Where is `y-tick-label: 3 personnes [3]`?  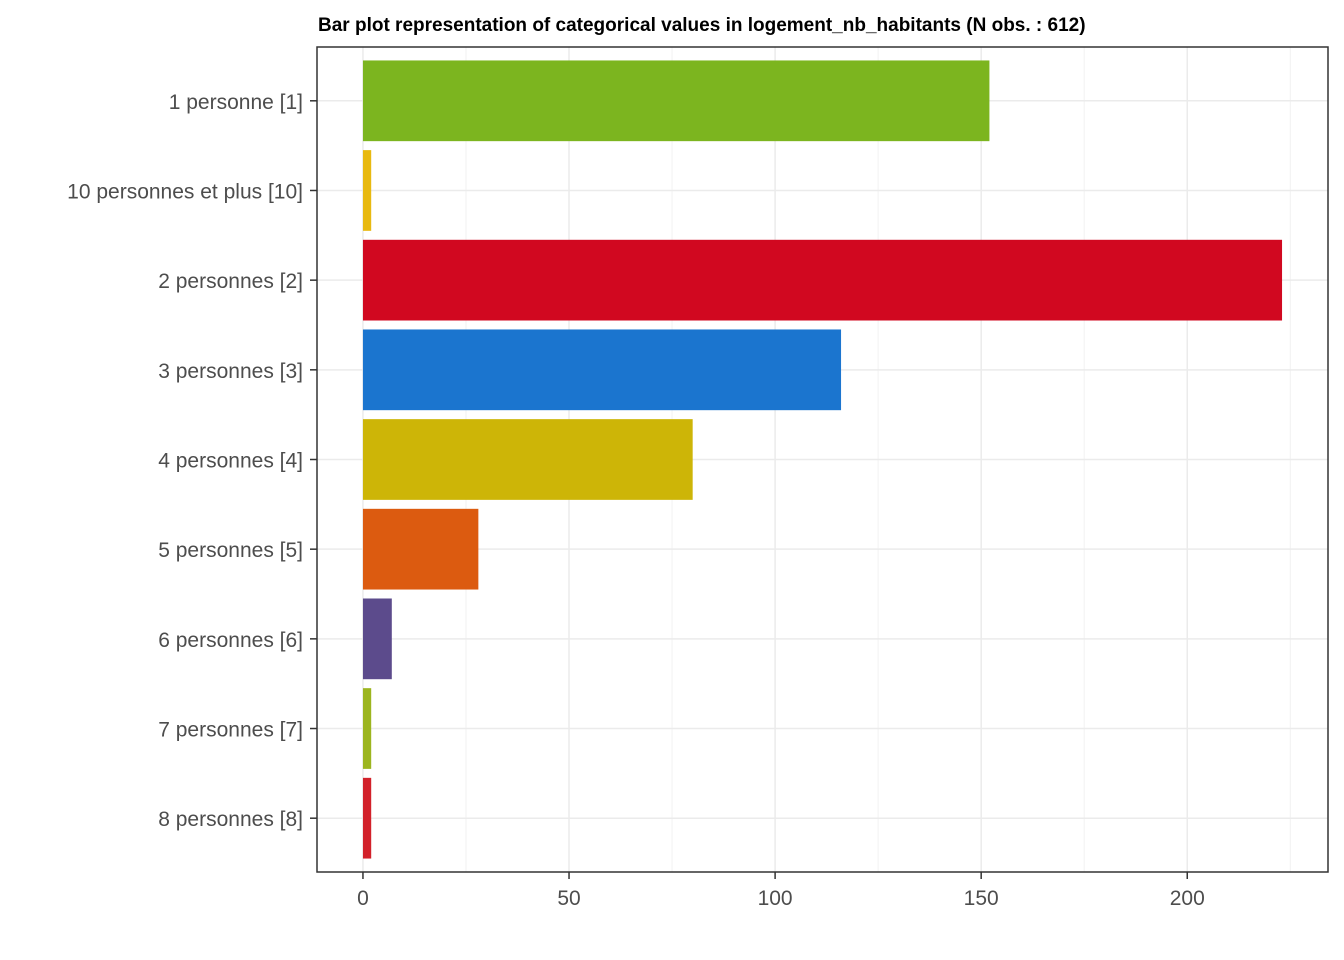 y-tick-label: 3 personnes [3] is located at coordinates (230, 371).